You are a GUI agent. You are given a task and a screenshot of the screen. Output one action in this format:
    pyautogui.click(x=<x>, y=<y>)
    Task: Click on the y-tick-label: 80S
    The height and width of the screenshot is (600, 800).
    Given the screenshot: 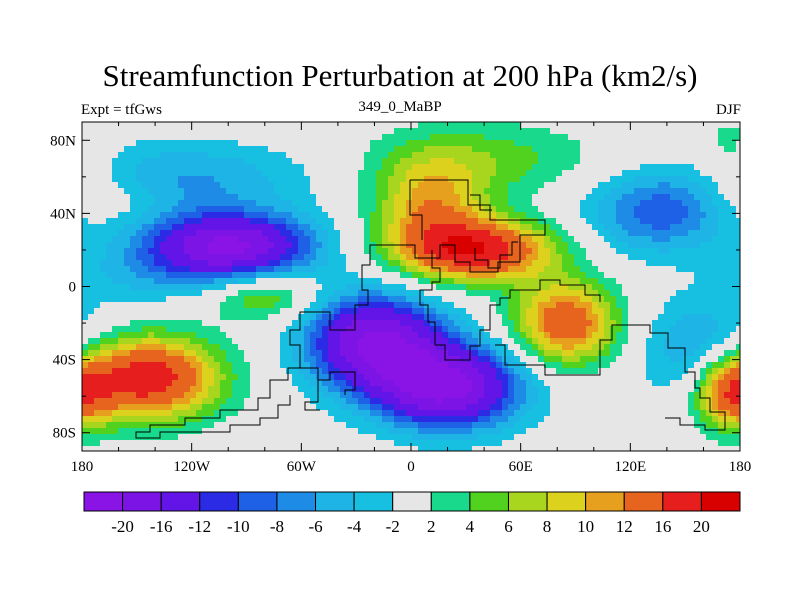 What is the action you would take?
    pyautogui.click(x=64, y=434)
    